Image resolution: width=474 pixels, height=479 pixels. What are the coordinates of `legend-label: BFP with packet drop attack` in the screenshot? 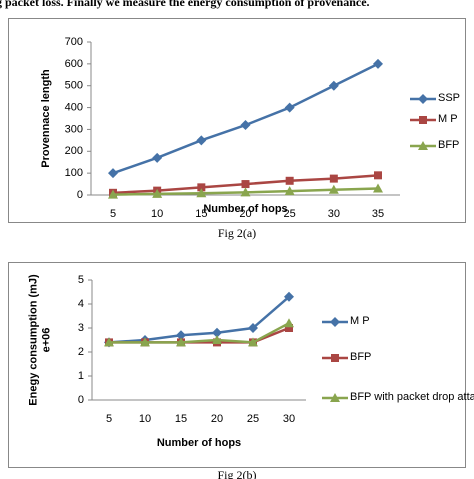 It's located at (412, 397).